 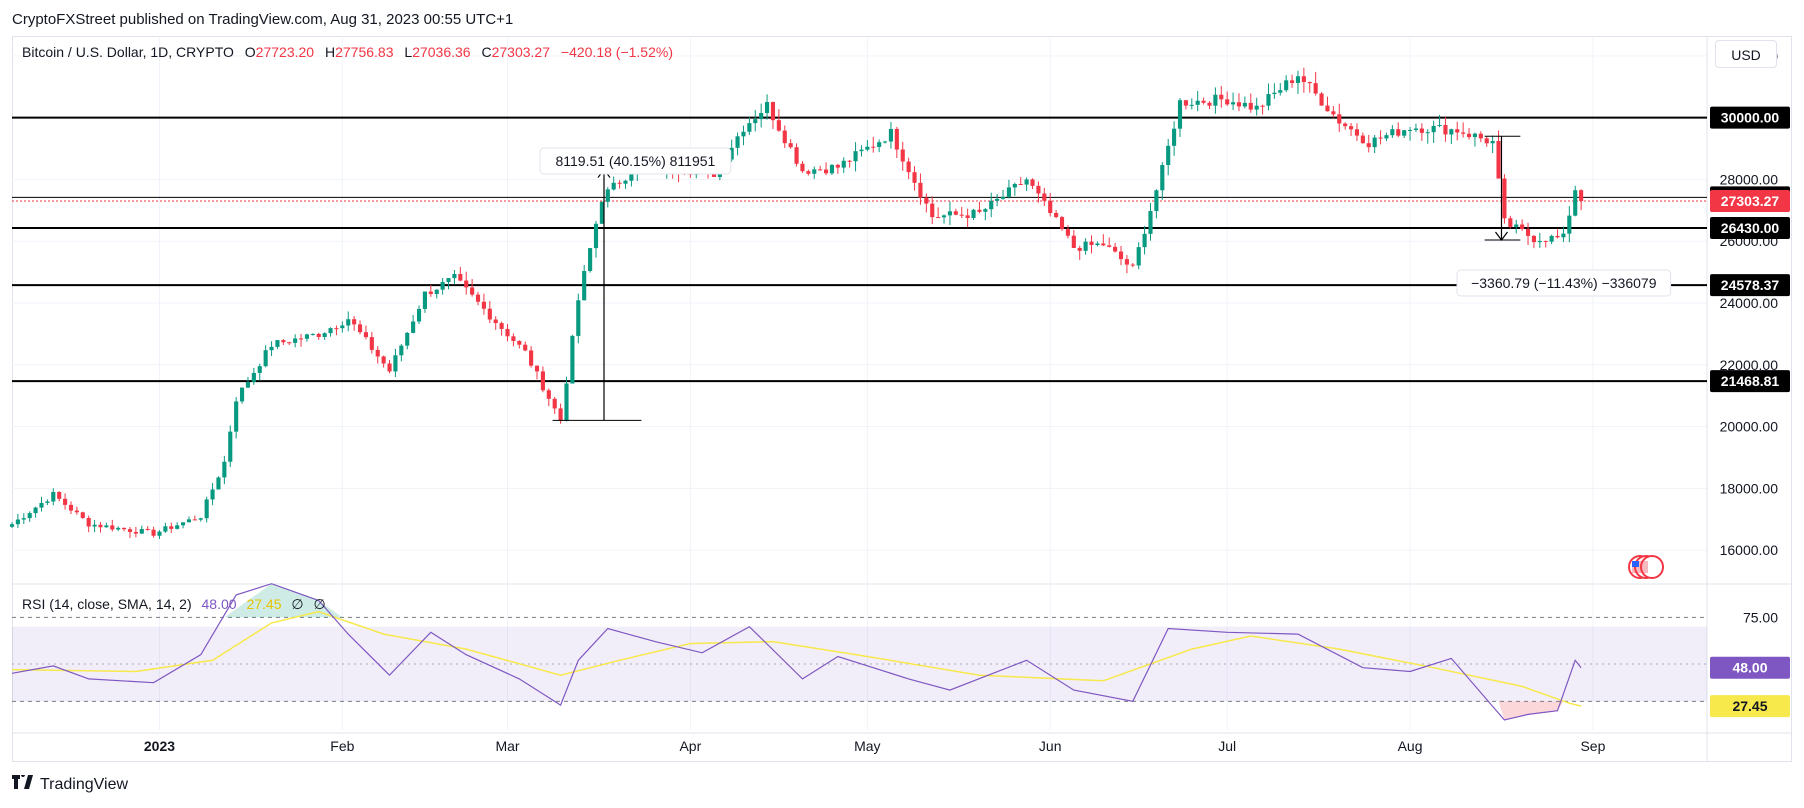 I want to click on level-price-tag: 26430.00, so click(x=1750, y=228).